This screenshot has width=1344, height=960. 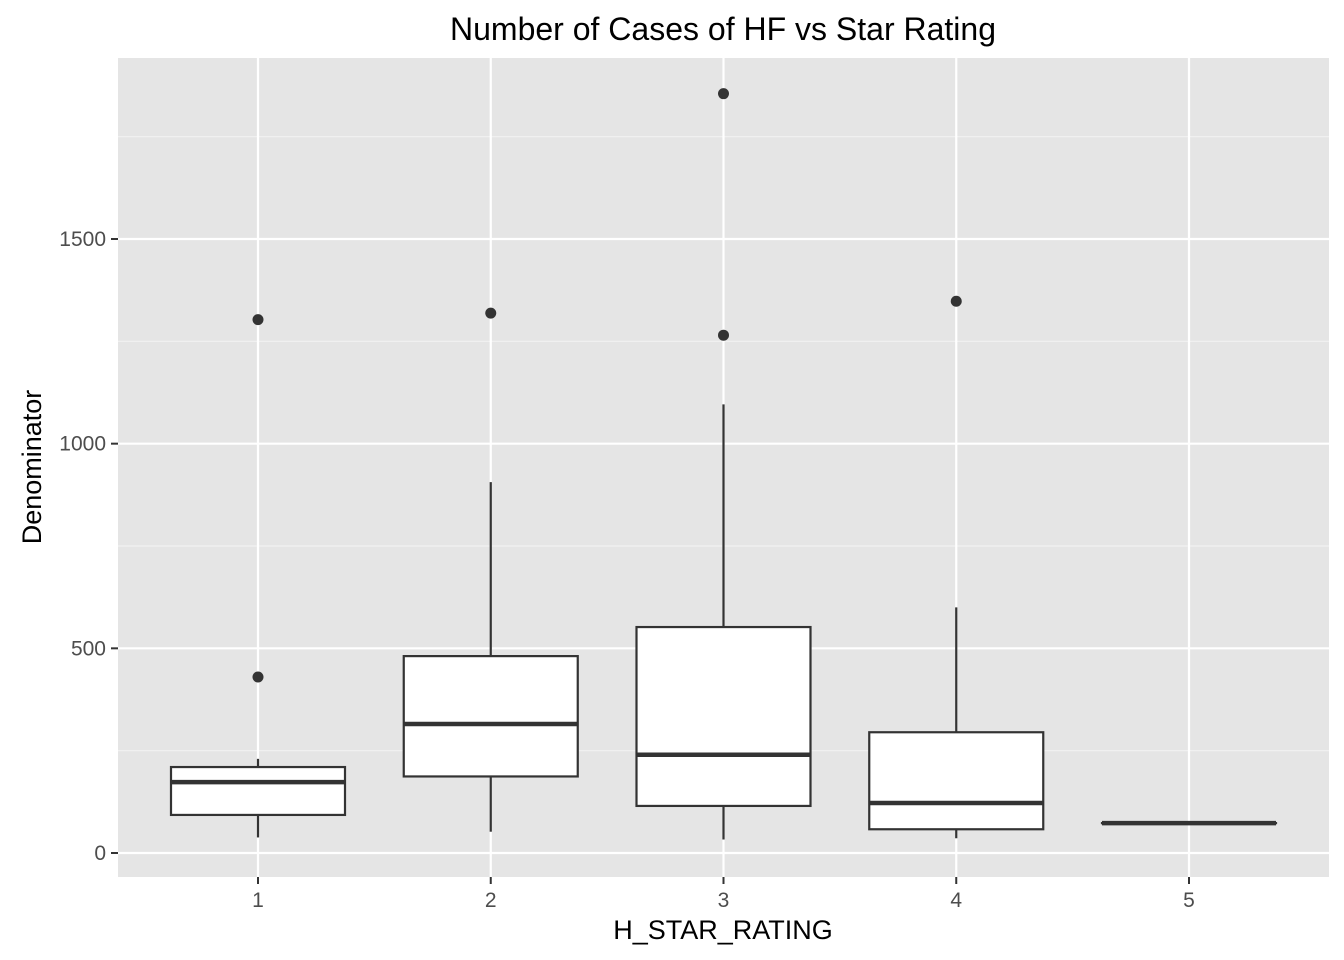 I want to click on y-tick-label: 1500, so click(x=82, y=239).